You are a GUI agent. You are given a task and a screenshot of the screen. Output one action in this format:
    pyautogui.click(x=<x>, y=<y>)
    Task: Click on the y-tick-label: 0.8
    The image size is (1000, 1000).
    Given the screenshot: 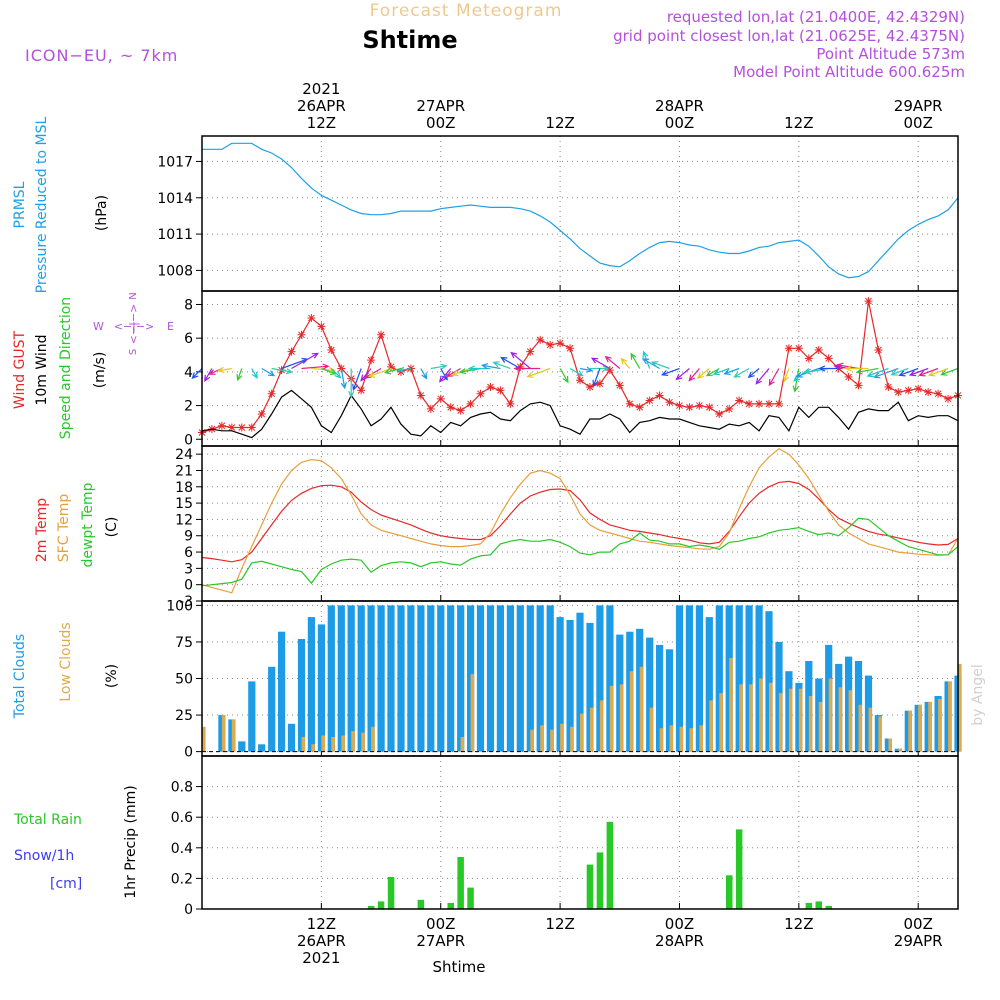 What is the action you would take?
    pyautogui.click(x=182, y=788)
    